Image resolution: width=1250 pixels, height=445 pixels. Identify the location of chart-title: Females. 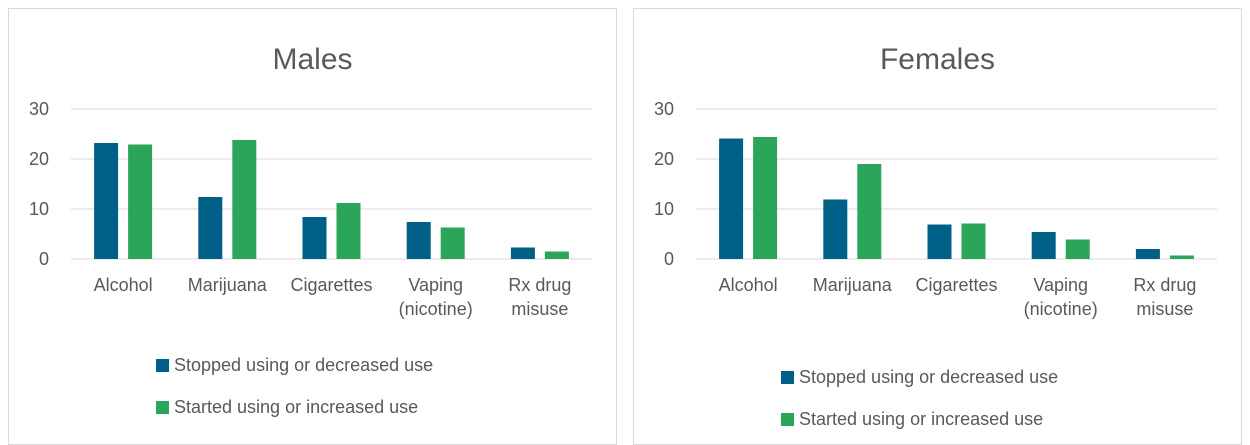
(937, 59).